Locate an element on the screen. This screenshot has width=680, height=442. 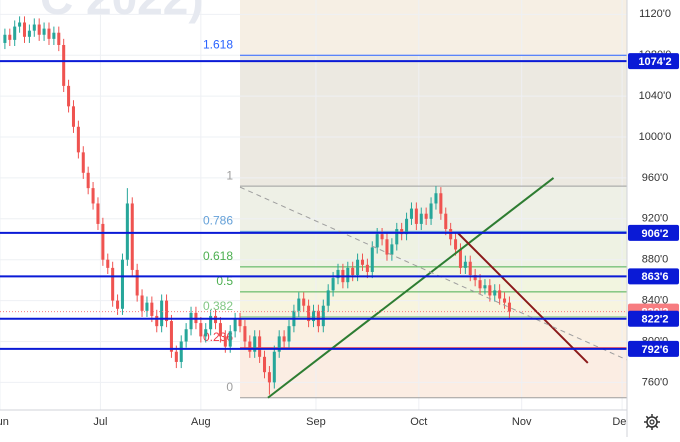
x-tick-label: Nov is located at coordinates (522, 422).